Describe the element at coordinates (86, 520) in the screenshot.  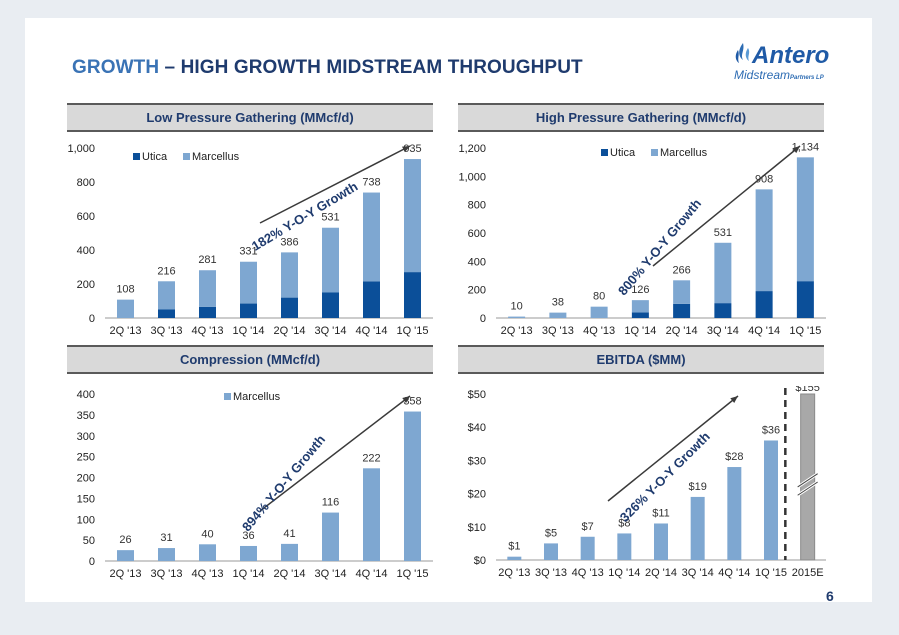
I see `y-tick-label: 100` at that location.